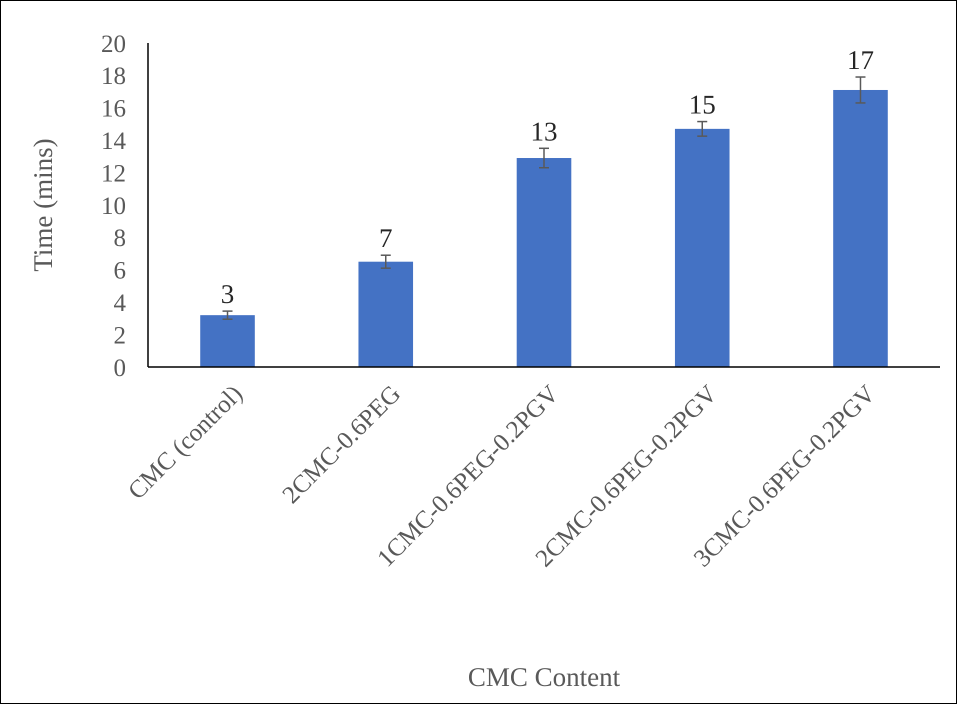 Image resolution: width=957 pixels, height=704 pixels. What do you see at coordinates (860, 60) in the screenshot?
I see `data-label: 17` at bounding box center [860, 60].